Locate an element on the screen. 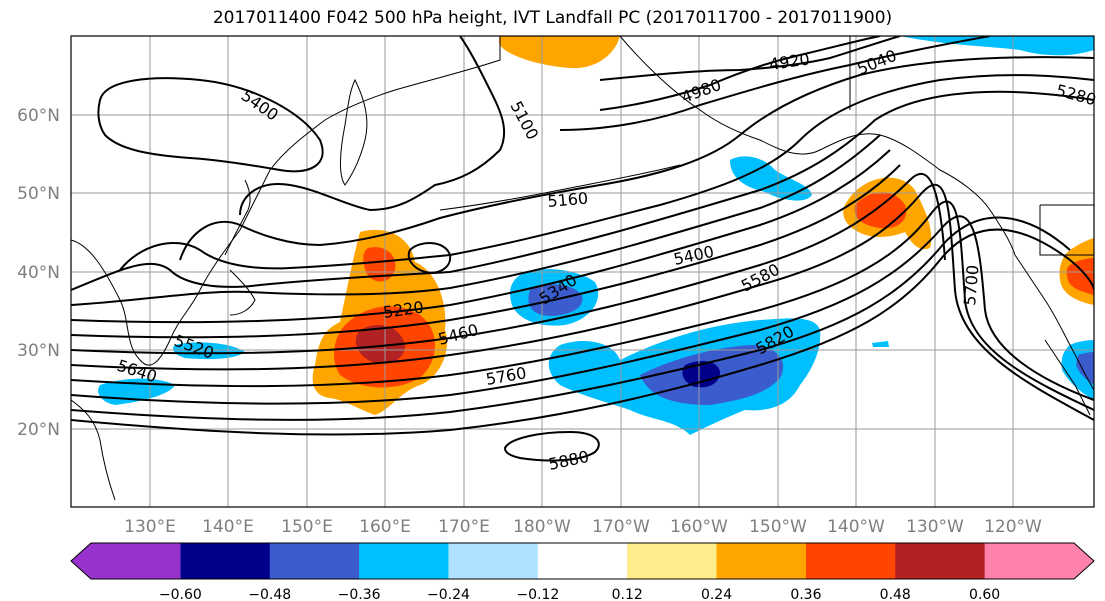  negative-anomaly-arctic-east is located at coordinates (997, 46).